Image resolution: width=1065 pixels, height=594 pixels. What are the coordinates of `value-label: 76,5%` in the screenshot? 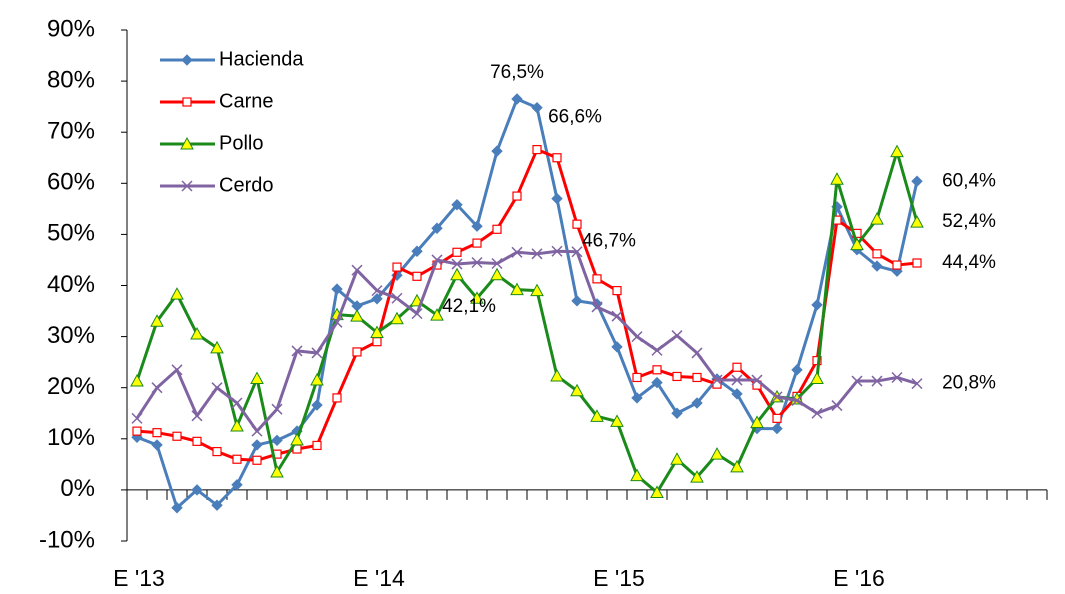 It's located at (517, 72).